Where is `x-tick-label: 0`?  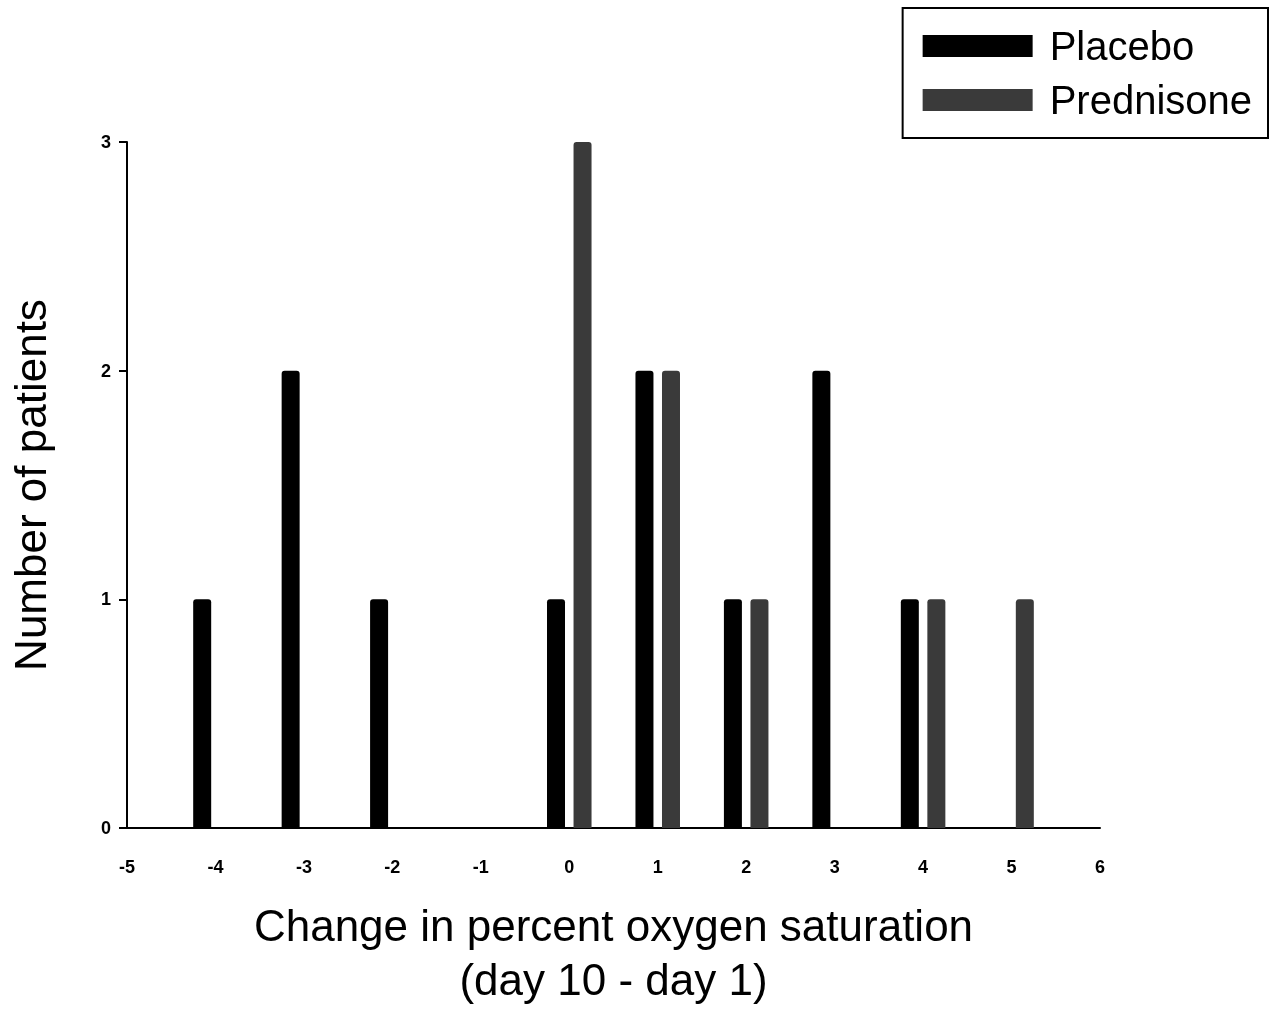 x-tick-label: 0 is located at coordinates (569, 867).